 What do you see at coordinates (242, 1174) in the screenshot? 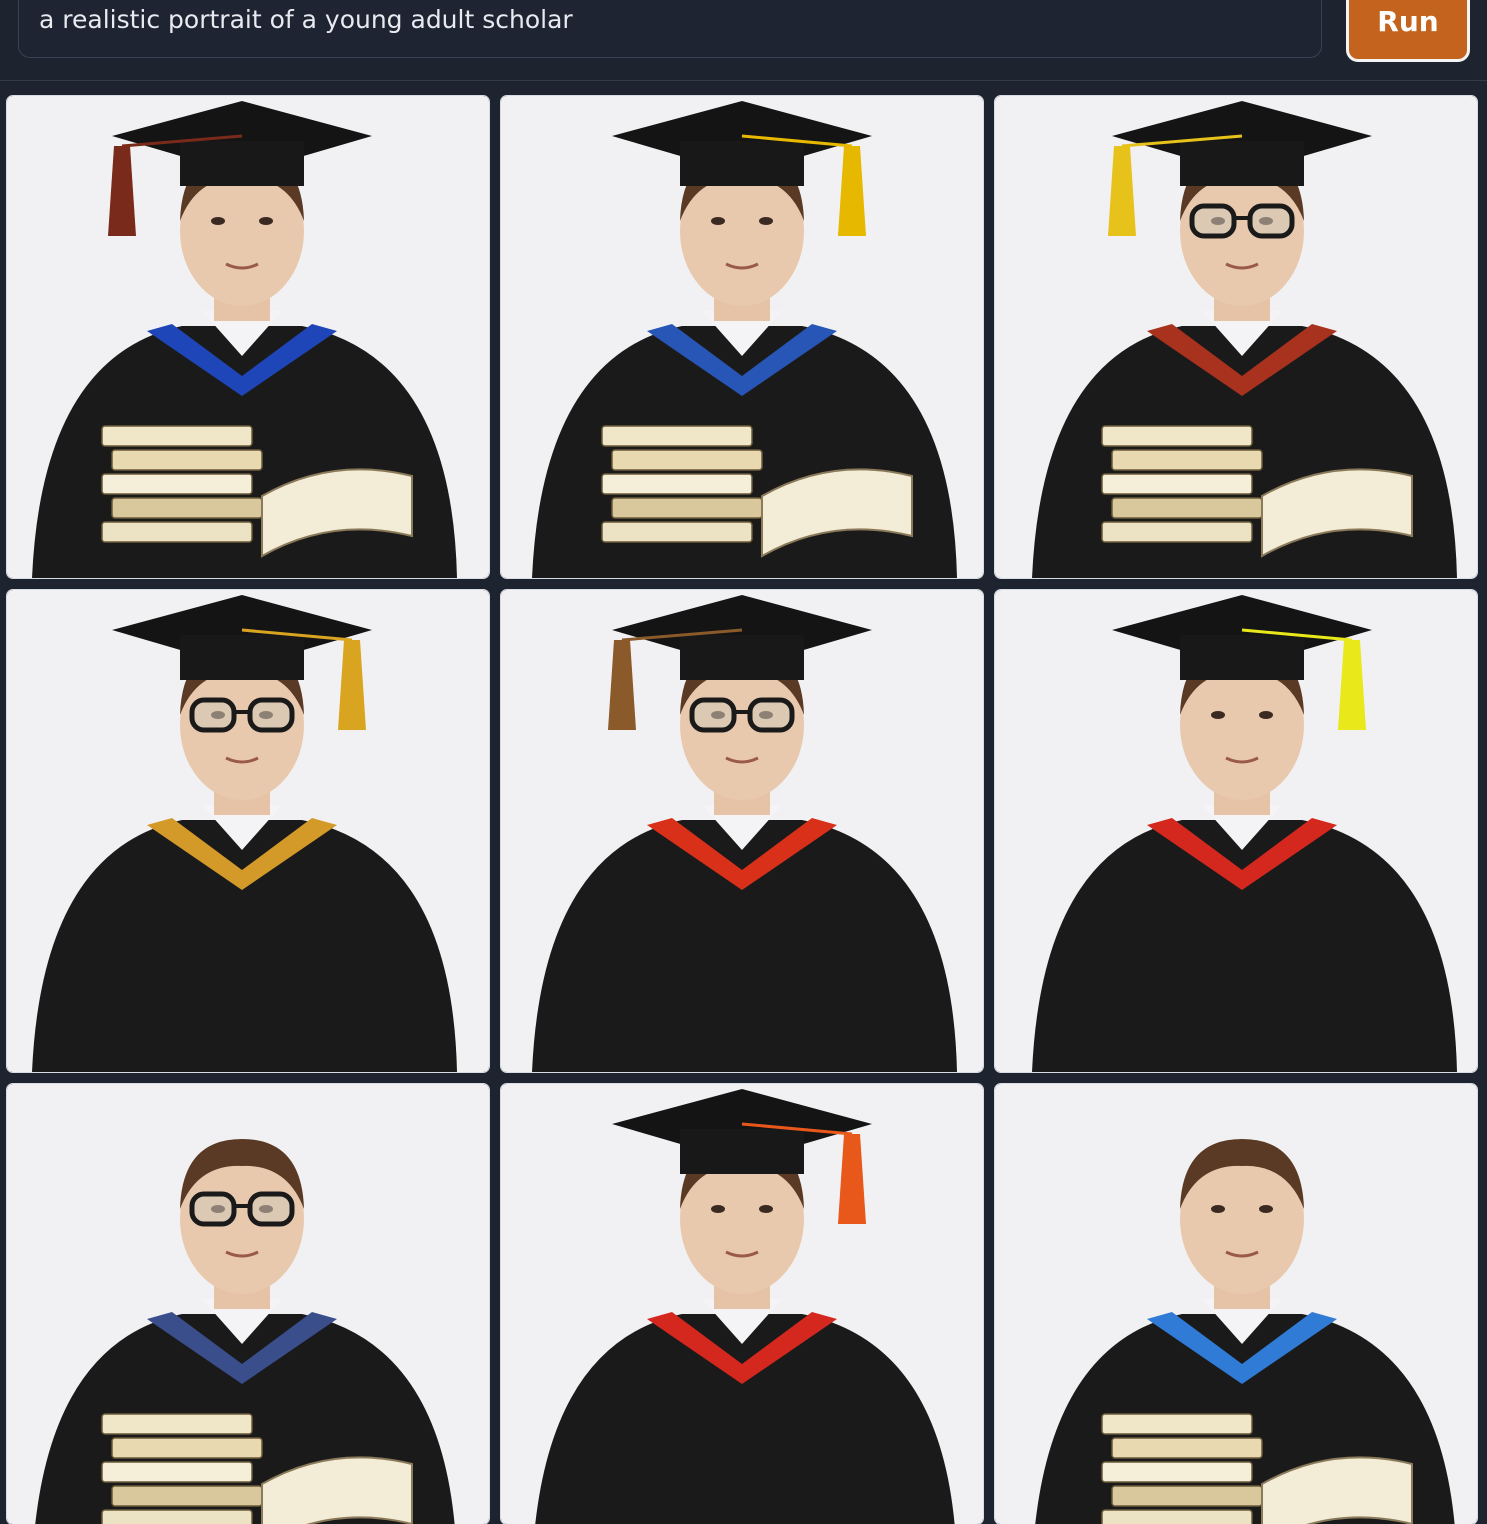
I see `hair` at bounding box center [242, 1174].